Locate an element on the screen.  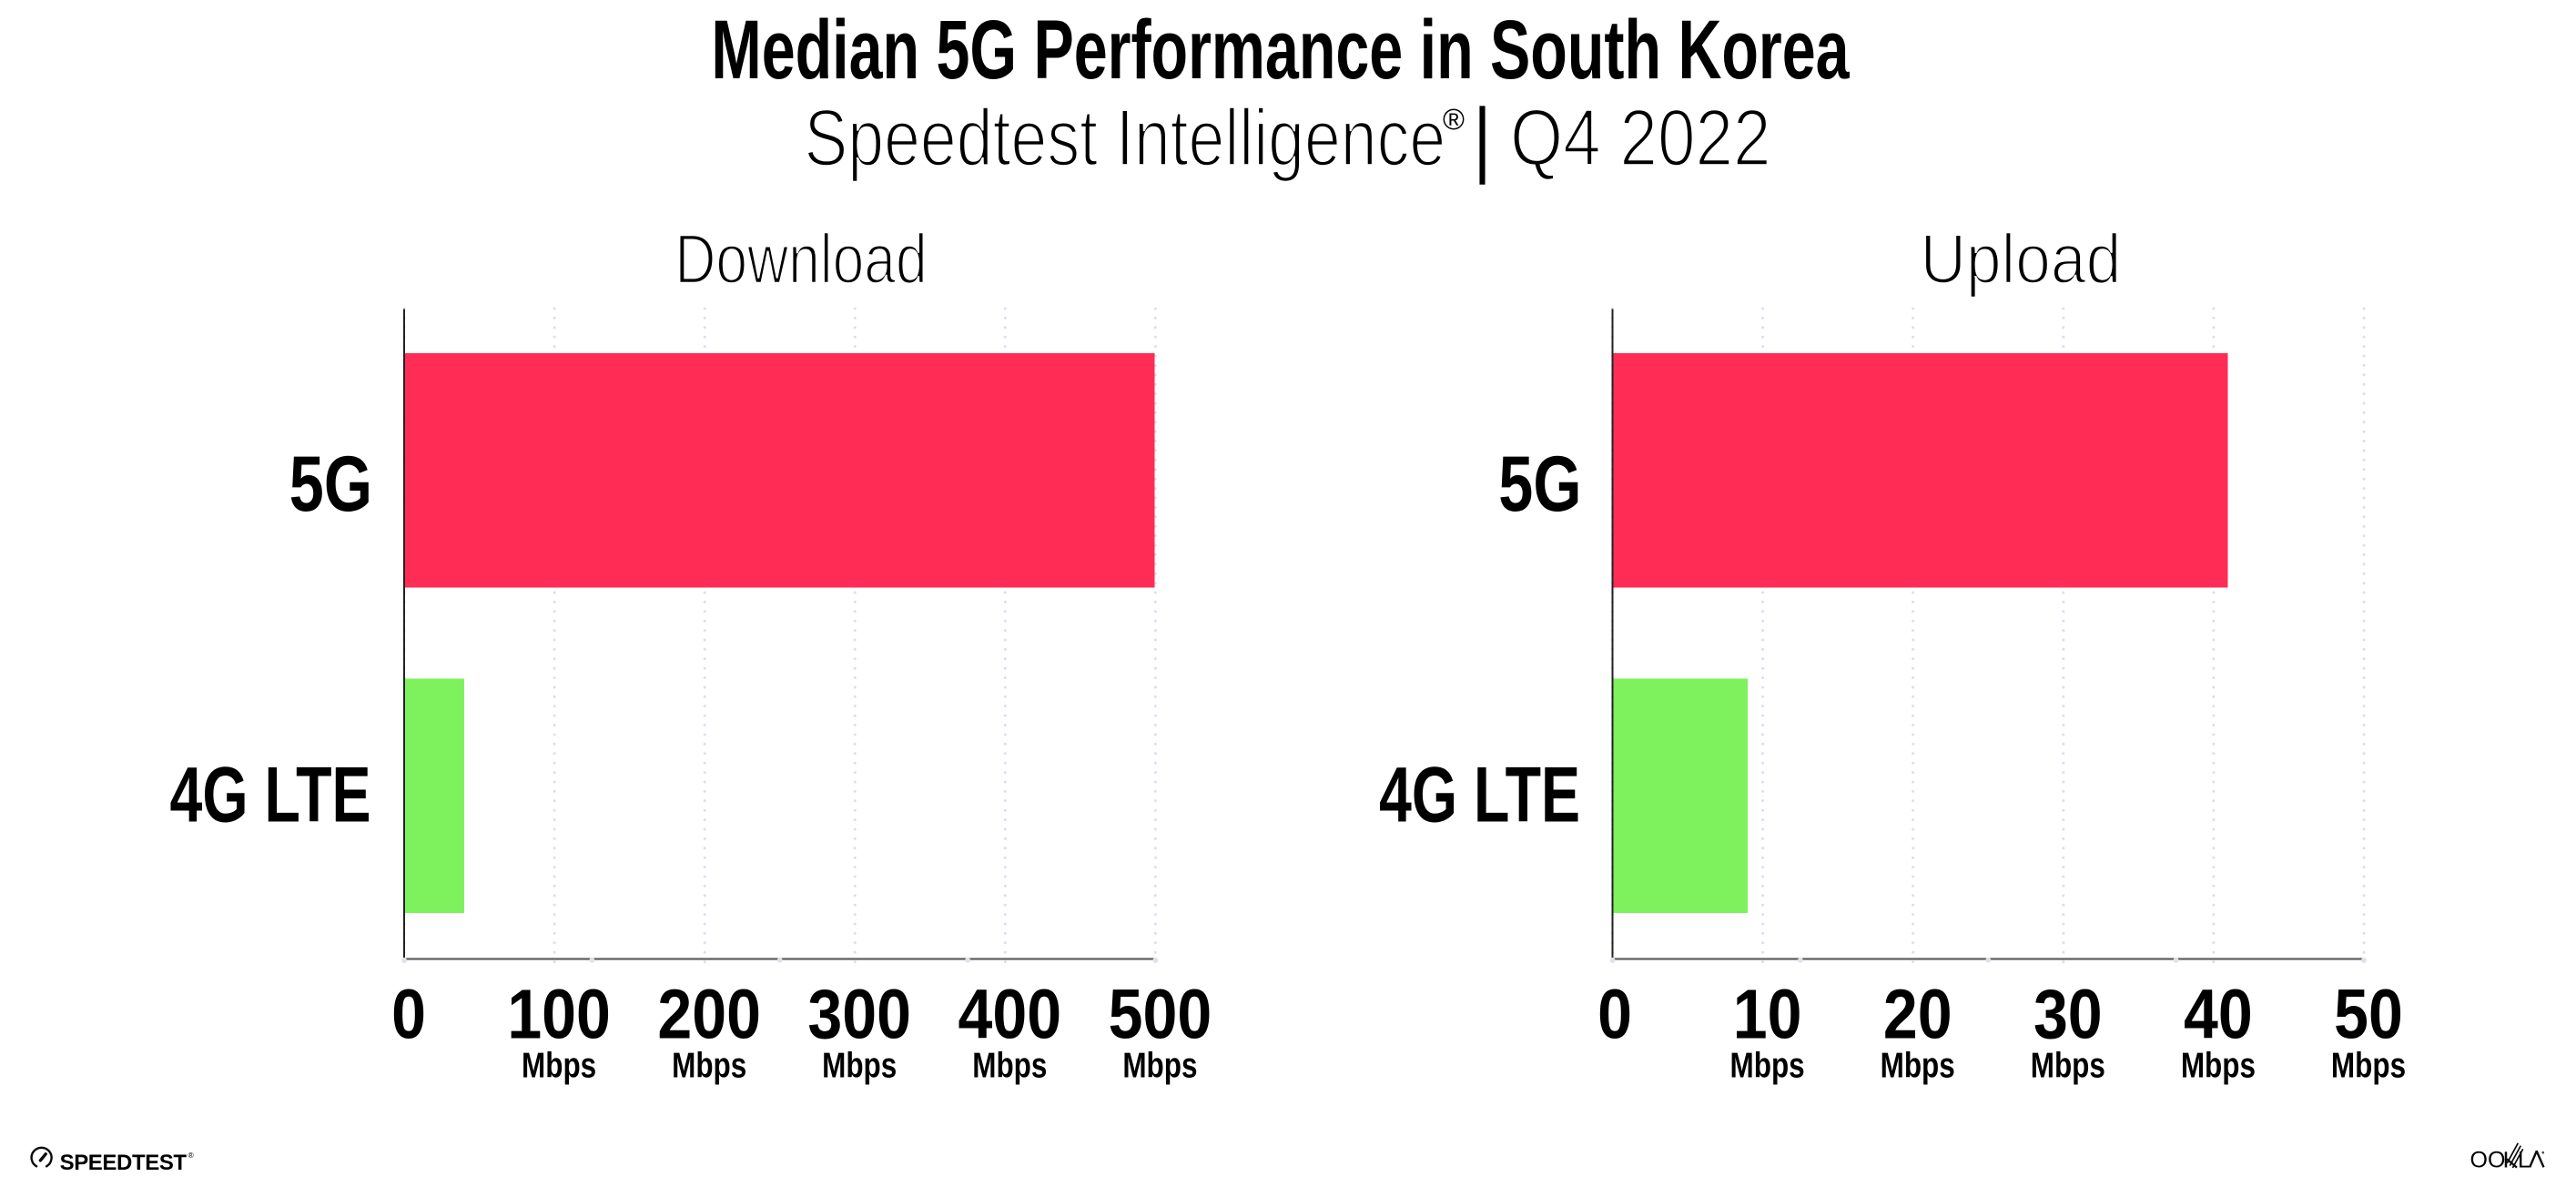
svg-text: Upload is located at coordinates (2021, 259).